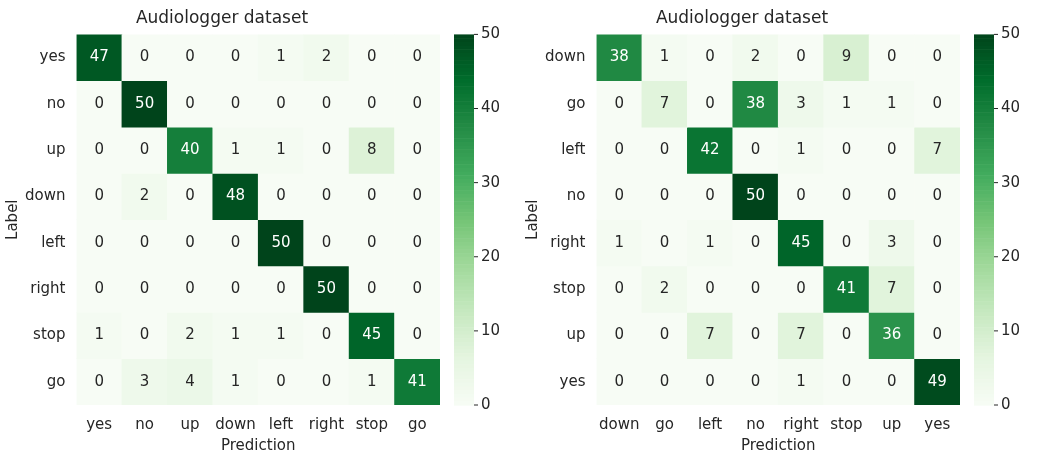 This screenshot has height=459, width=1040. What do you see at coordinates (568, 241) in the screenshot?
I see `y-tick-label: right` at bounding box center [568, 241].